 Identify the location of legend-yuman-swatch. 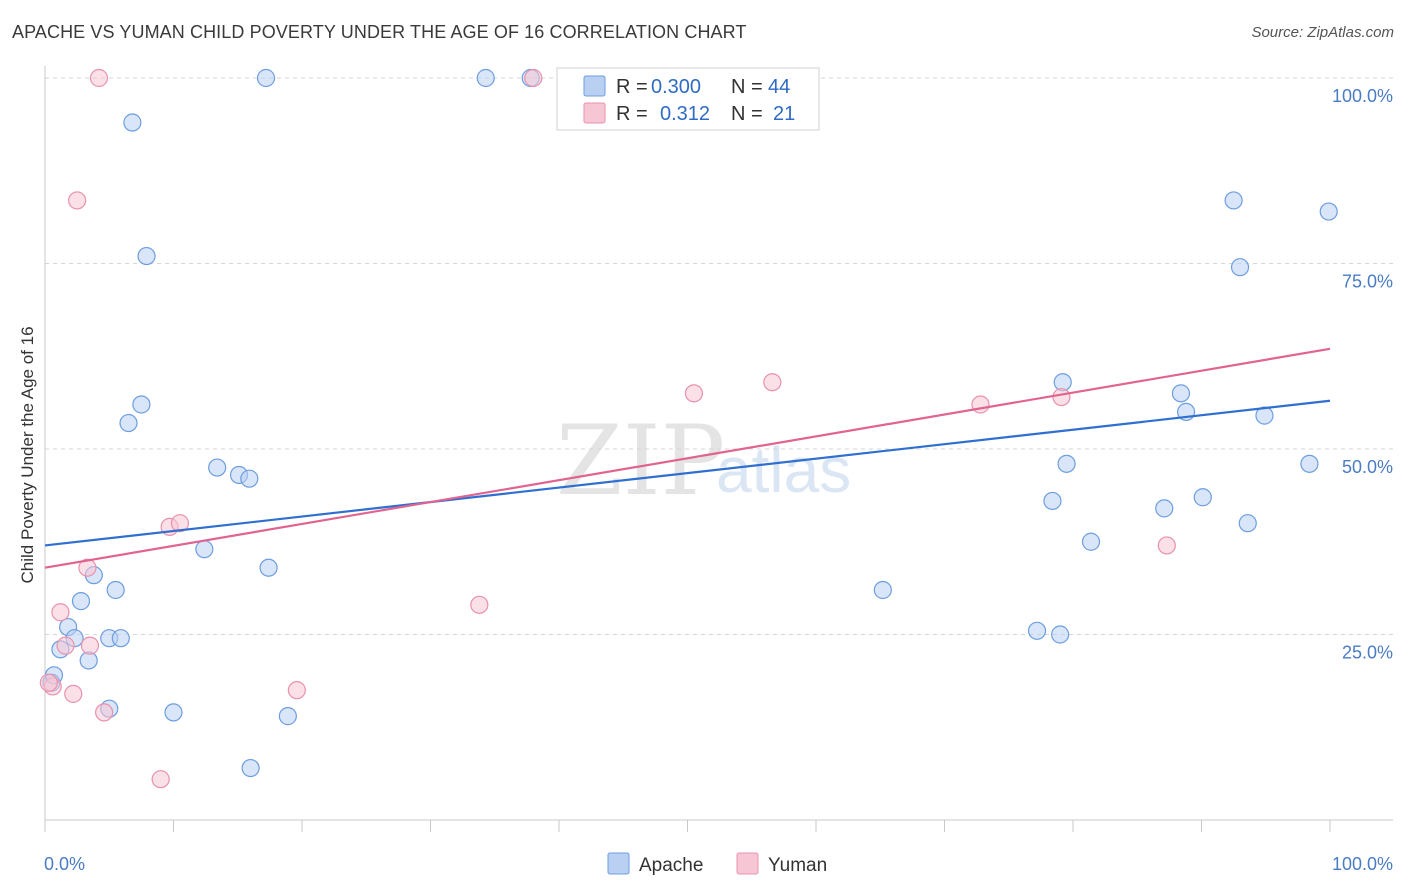
(594, 113).